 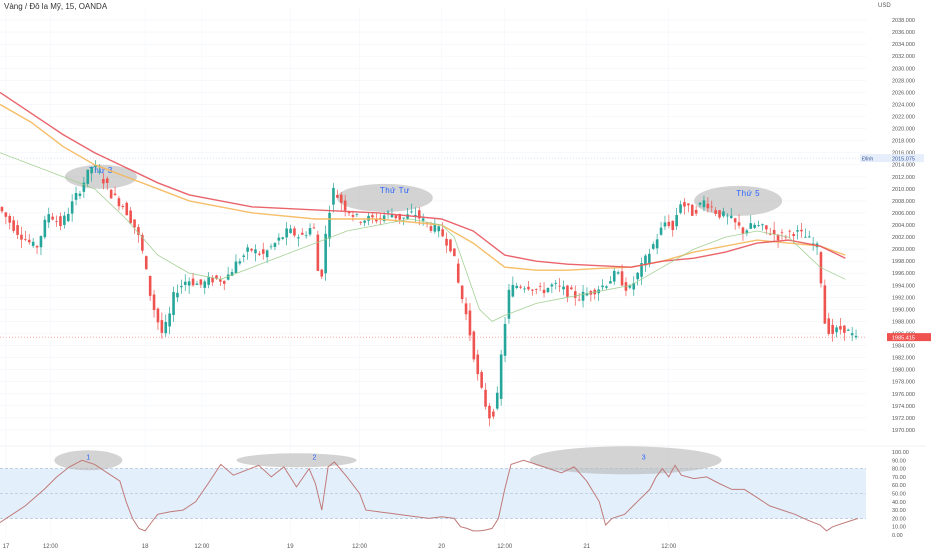 I want to click on price-tick-label: 2010.000, so click(x=903, y=190).